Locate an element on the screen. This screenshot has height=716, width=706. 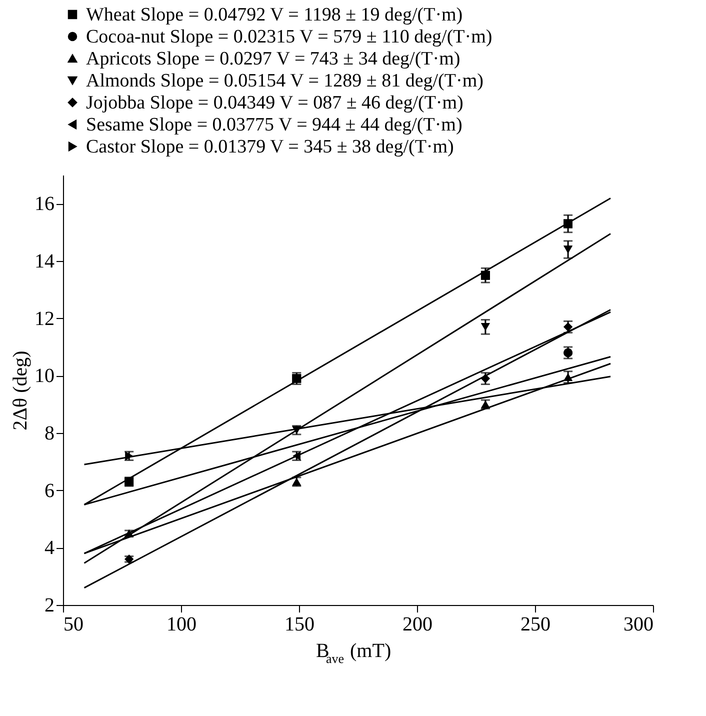
y-tick-label: 8 is located at coordinates (49, 433).